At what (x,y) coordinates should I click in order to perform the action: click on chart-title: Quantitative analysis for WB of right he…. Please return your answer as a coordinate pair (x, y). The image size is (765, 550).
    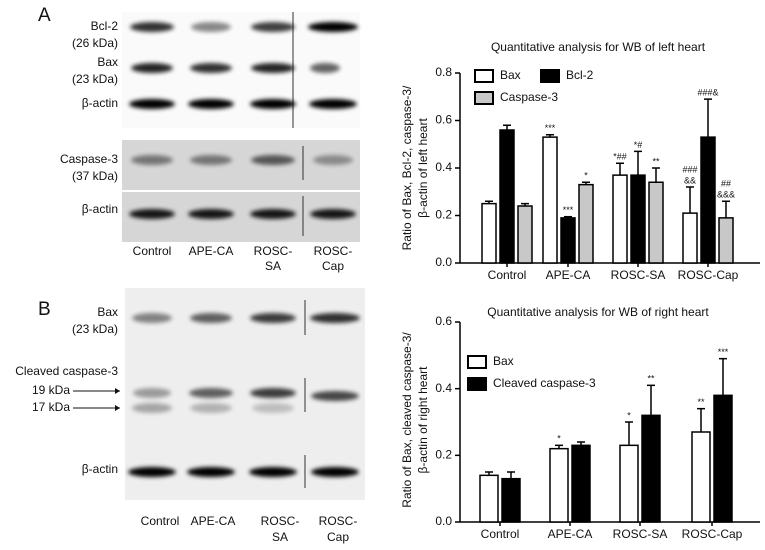
    Looking at the image, I should click on (598, 312).